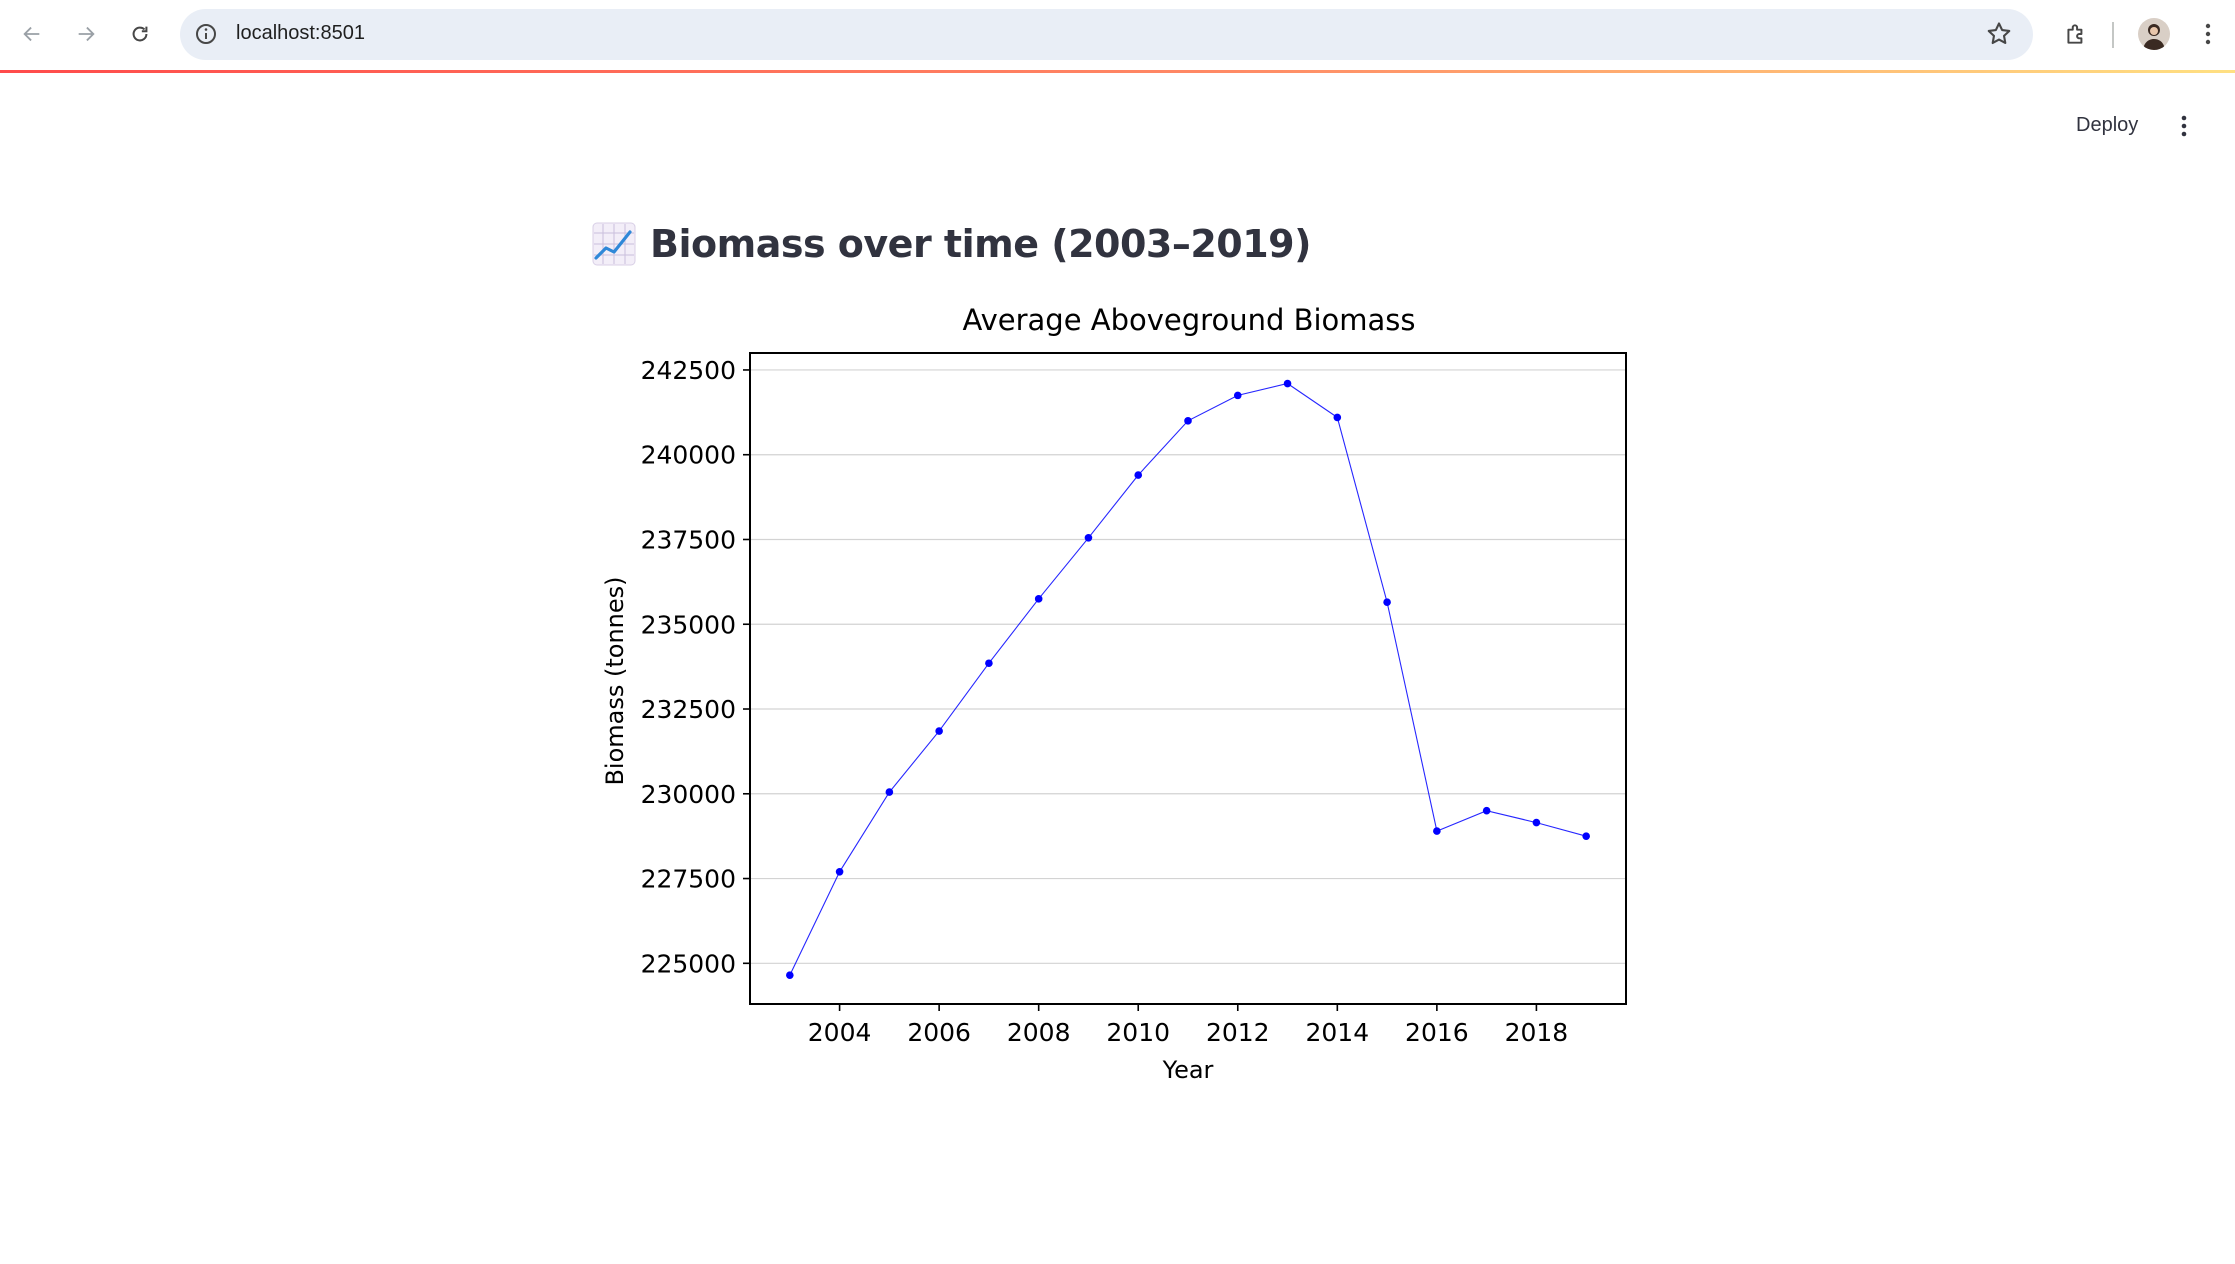 Image resolution: width=2235 pixels, height=1264 pixels. I want to click on page-title-row: Biomass over time (2003–2019), so click(951, 244).